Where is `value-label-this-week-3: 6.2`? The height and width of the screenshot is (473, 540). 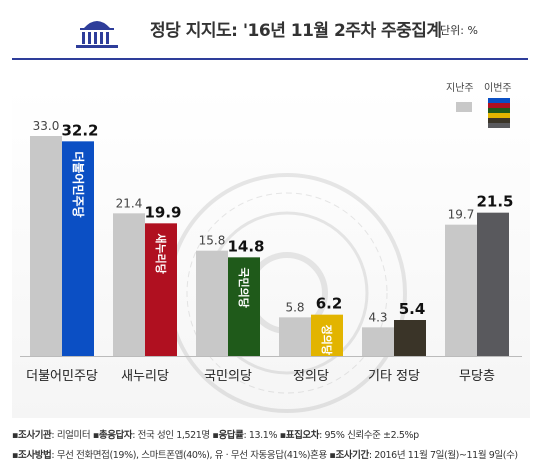 value-label-this-week-3: 6.2 is located at coordinates (329, 304).